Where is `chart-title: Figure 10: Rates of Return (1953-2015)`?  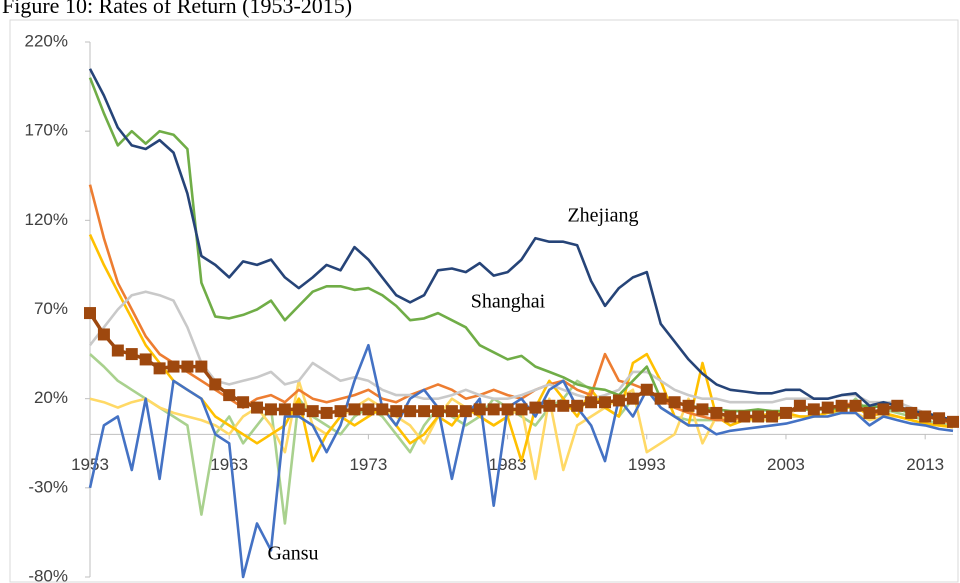 chart-title: Figure 10: Rates of Return (1953-2015) is located at coordinates (177, 9).